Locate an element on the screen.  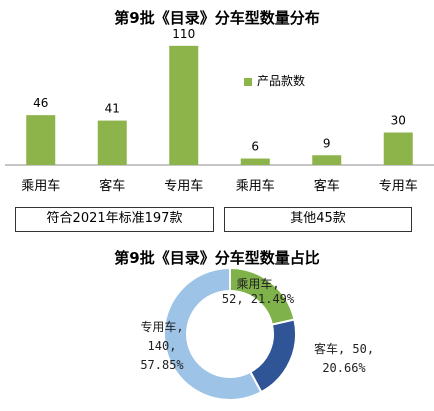
bar-legend: 产品款数 is located at coordinates (274, 80).